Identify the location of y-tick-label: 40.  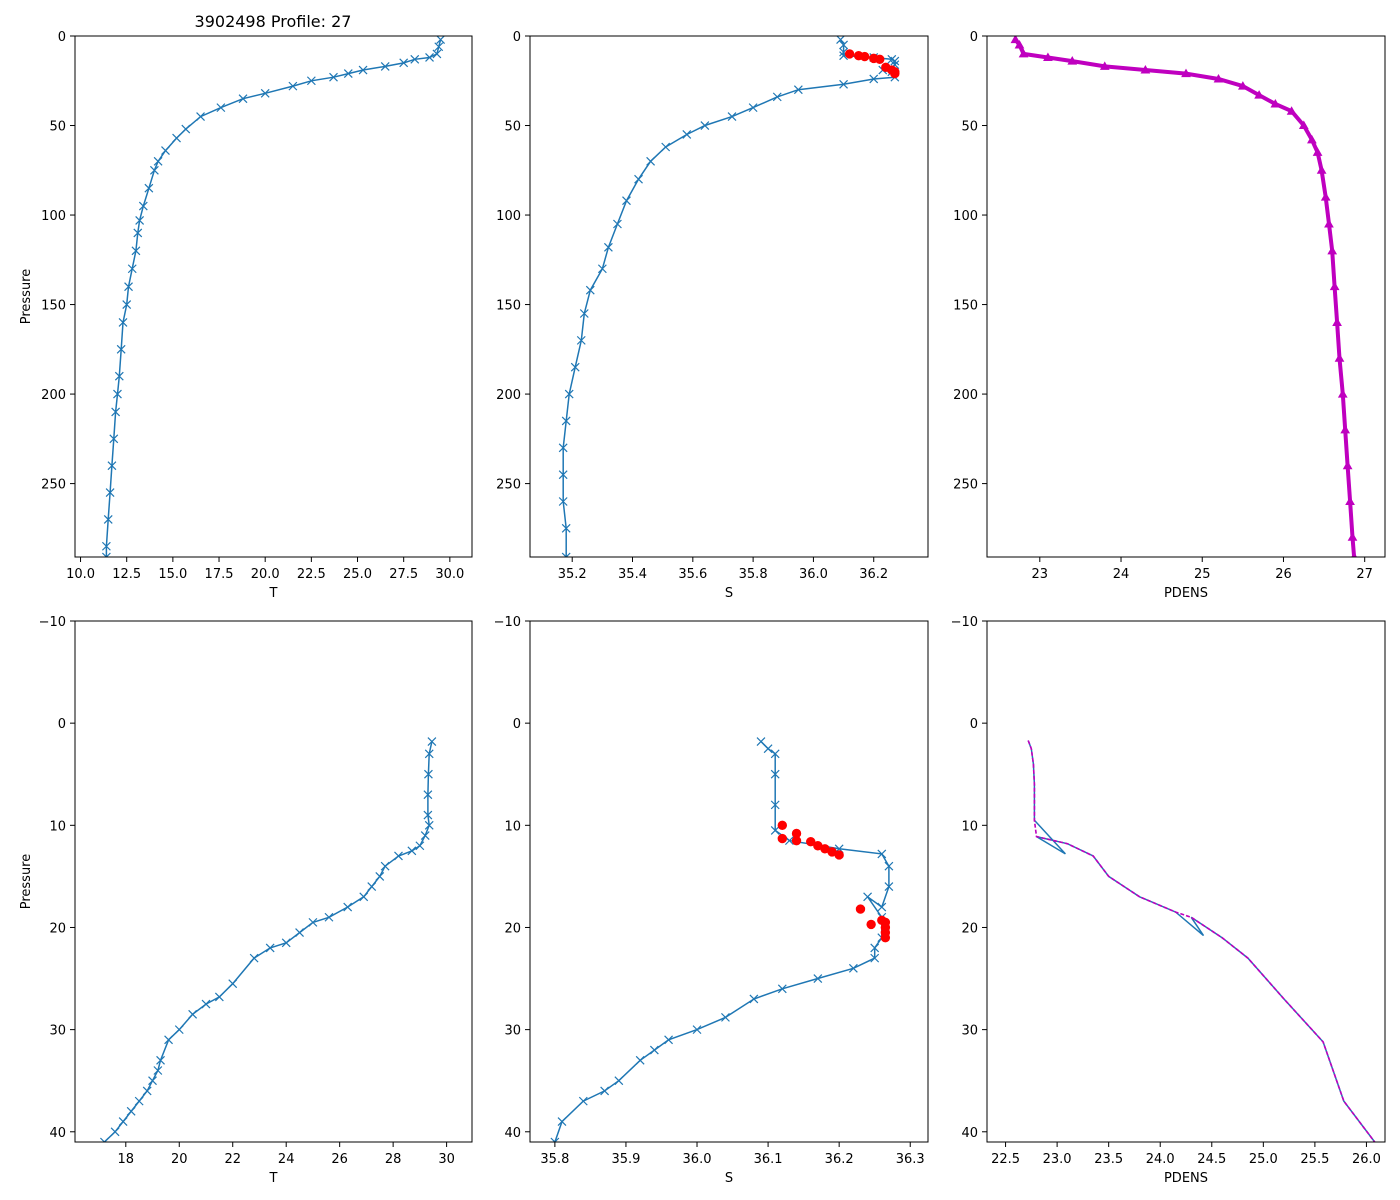
(57, 1133).